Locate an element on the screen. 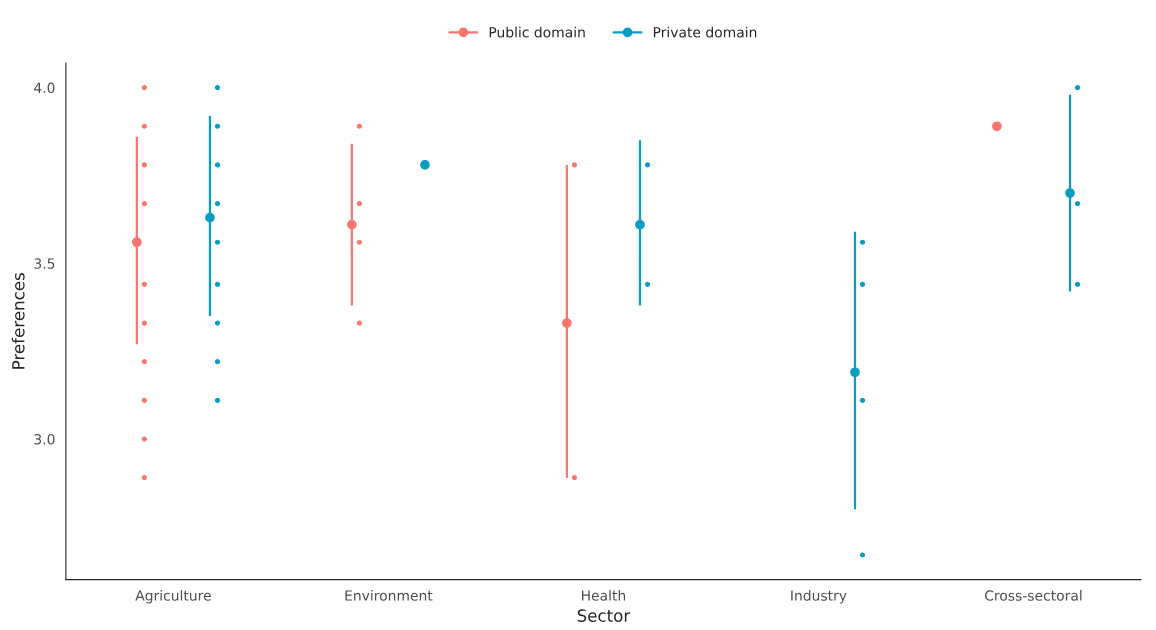 This screenshot has height=630, width=1156. x-axis-title: Sector is located at coordinates (604, 615).